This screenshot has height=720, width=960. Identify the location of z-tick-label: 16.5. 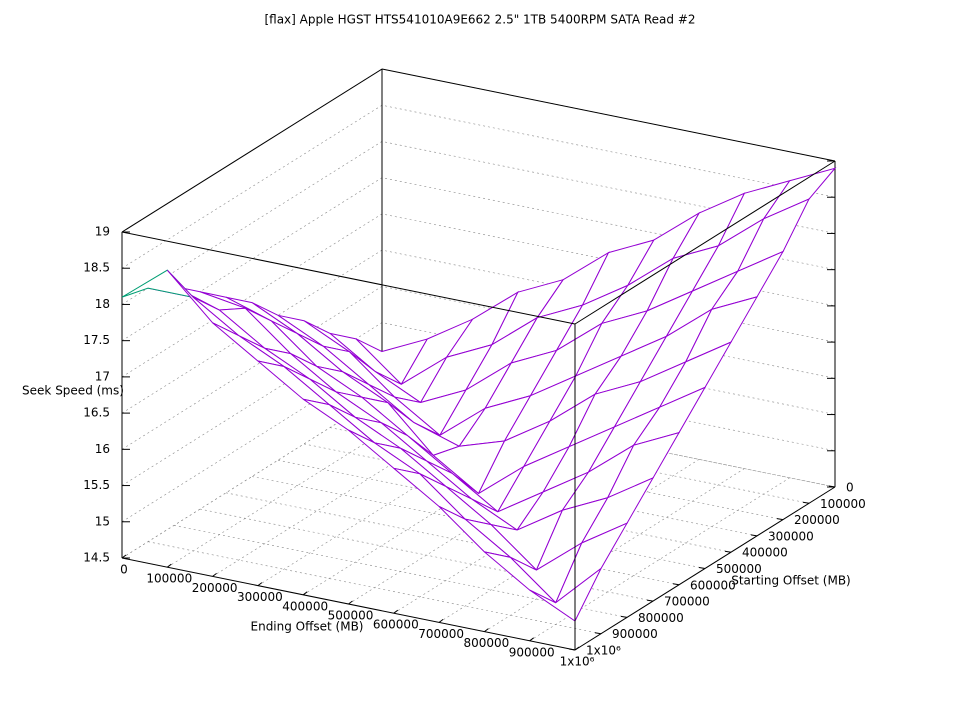
(96, 413).